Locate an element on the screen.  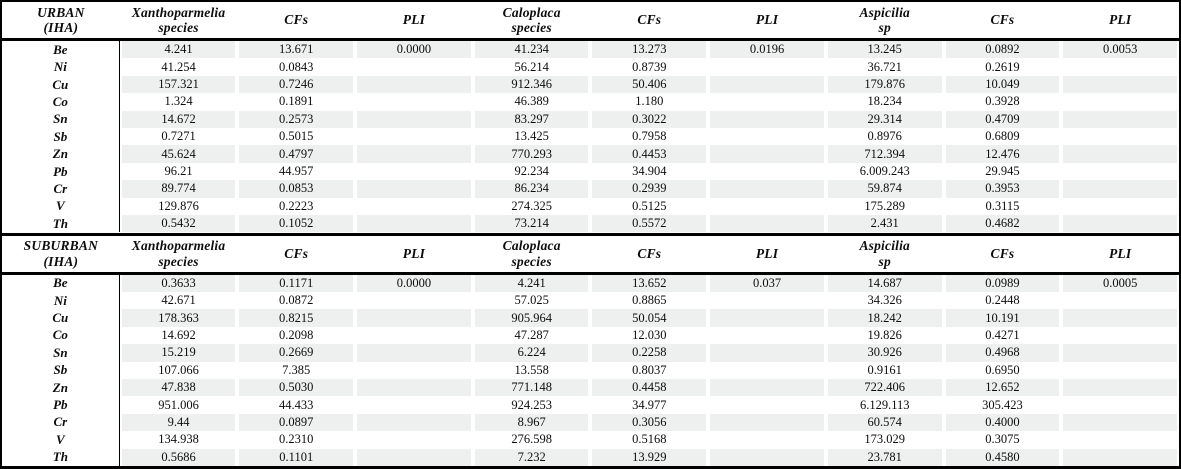
value-cell: 0.9161 is located at coordinates (884, 370).